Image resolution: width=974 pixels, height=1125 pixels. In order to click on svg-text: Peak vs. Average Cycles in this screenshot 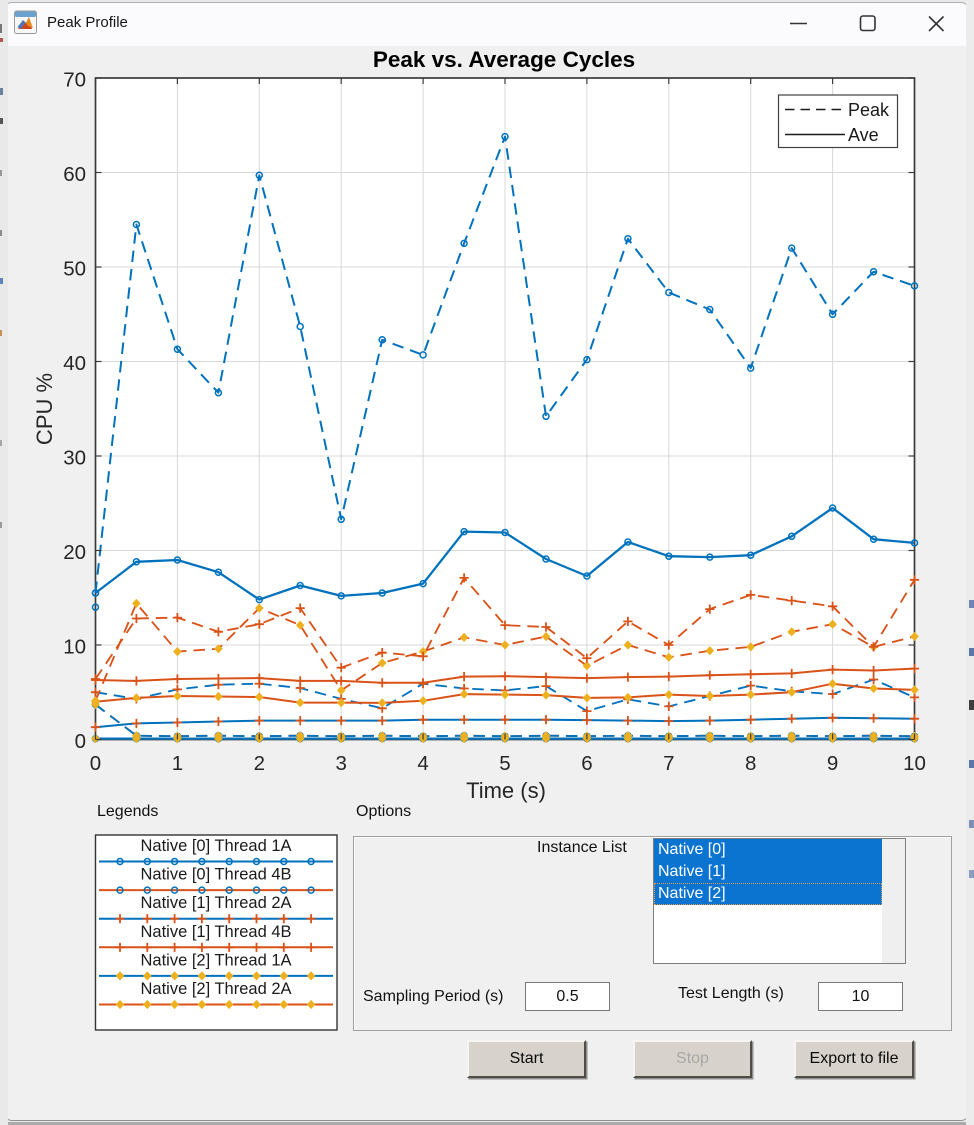, I will do `click(504, 59)`.